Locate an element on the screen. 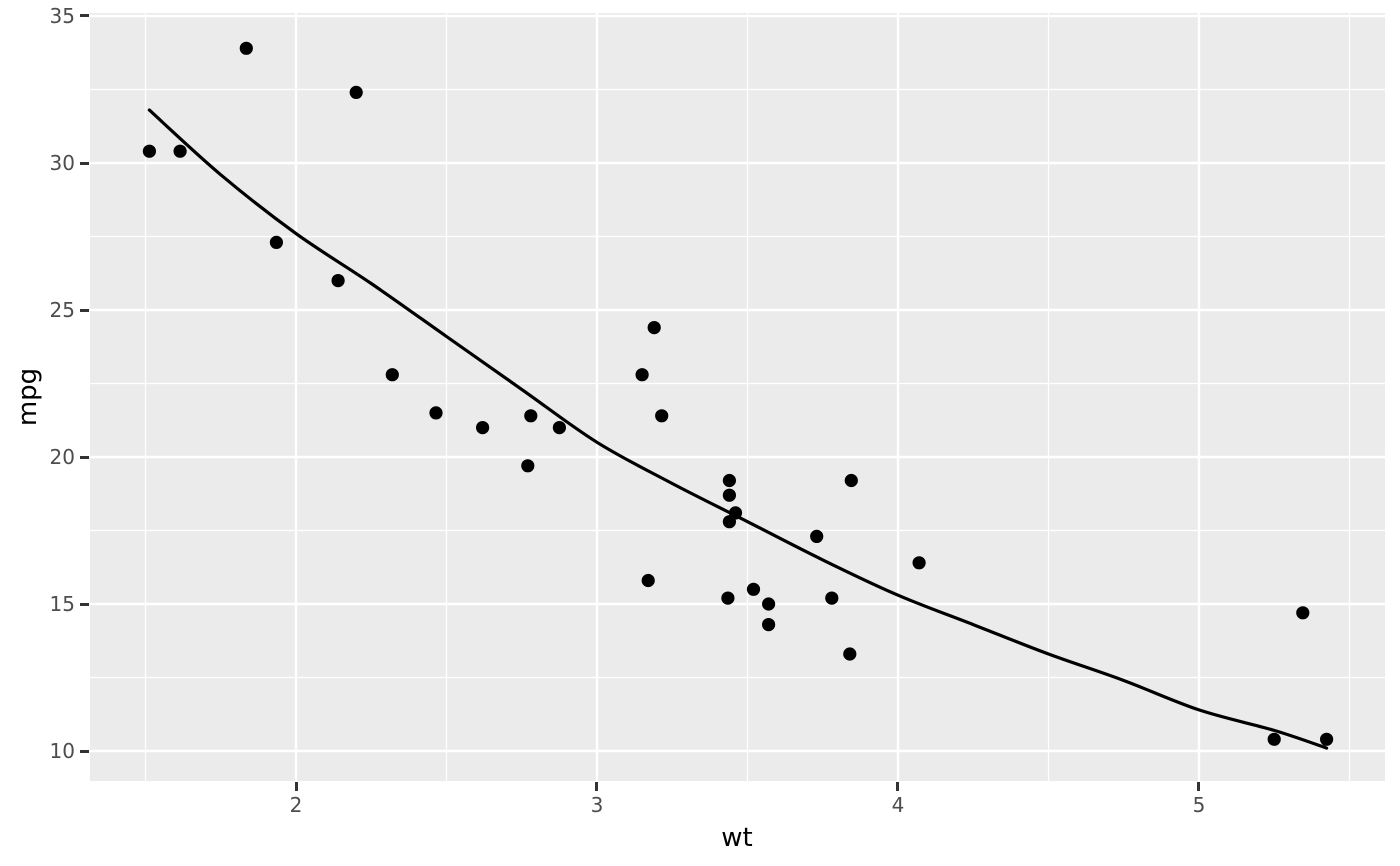 The height and width of the screenshot is (866, 1400). x-tick-label: 2 is located at coordinates (296, 805).